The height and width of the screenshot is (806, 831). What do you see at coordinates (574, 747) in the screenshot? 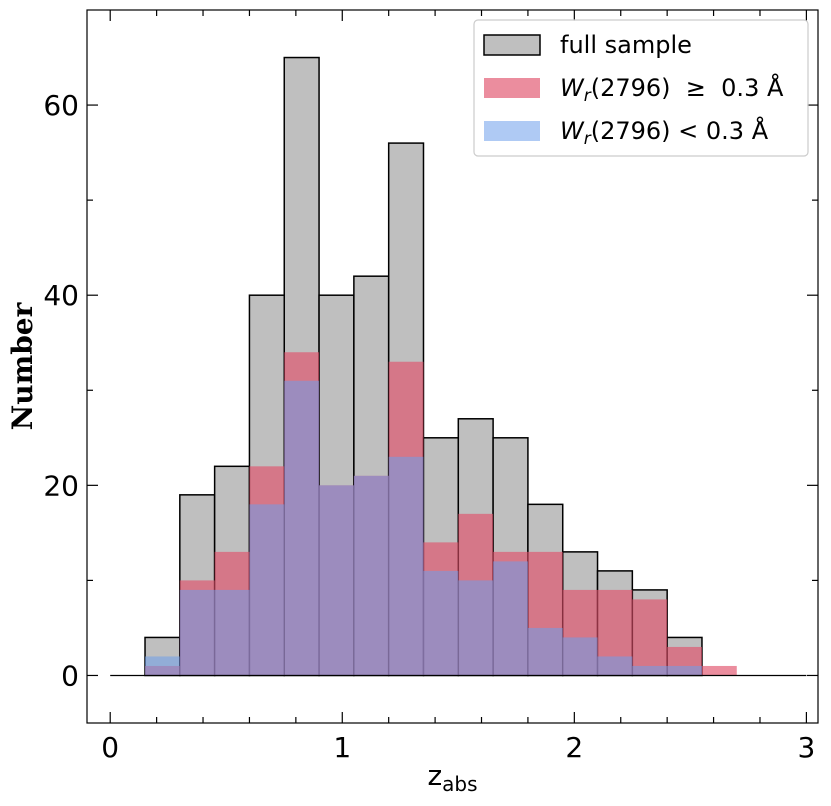
I see `x-tick-label: 2` at bounding box center [574, 747].